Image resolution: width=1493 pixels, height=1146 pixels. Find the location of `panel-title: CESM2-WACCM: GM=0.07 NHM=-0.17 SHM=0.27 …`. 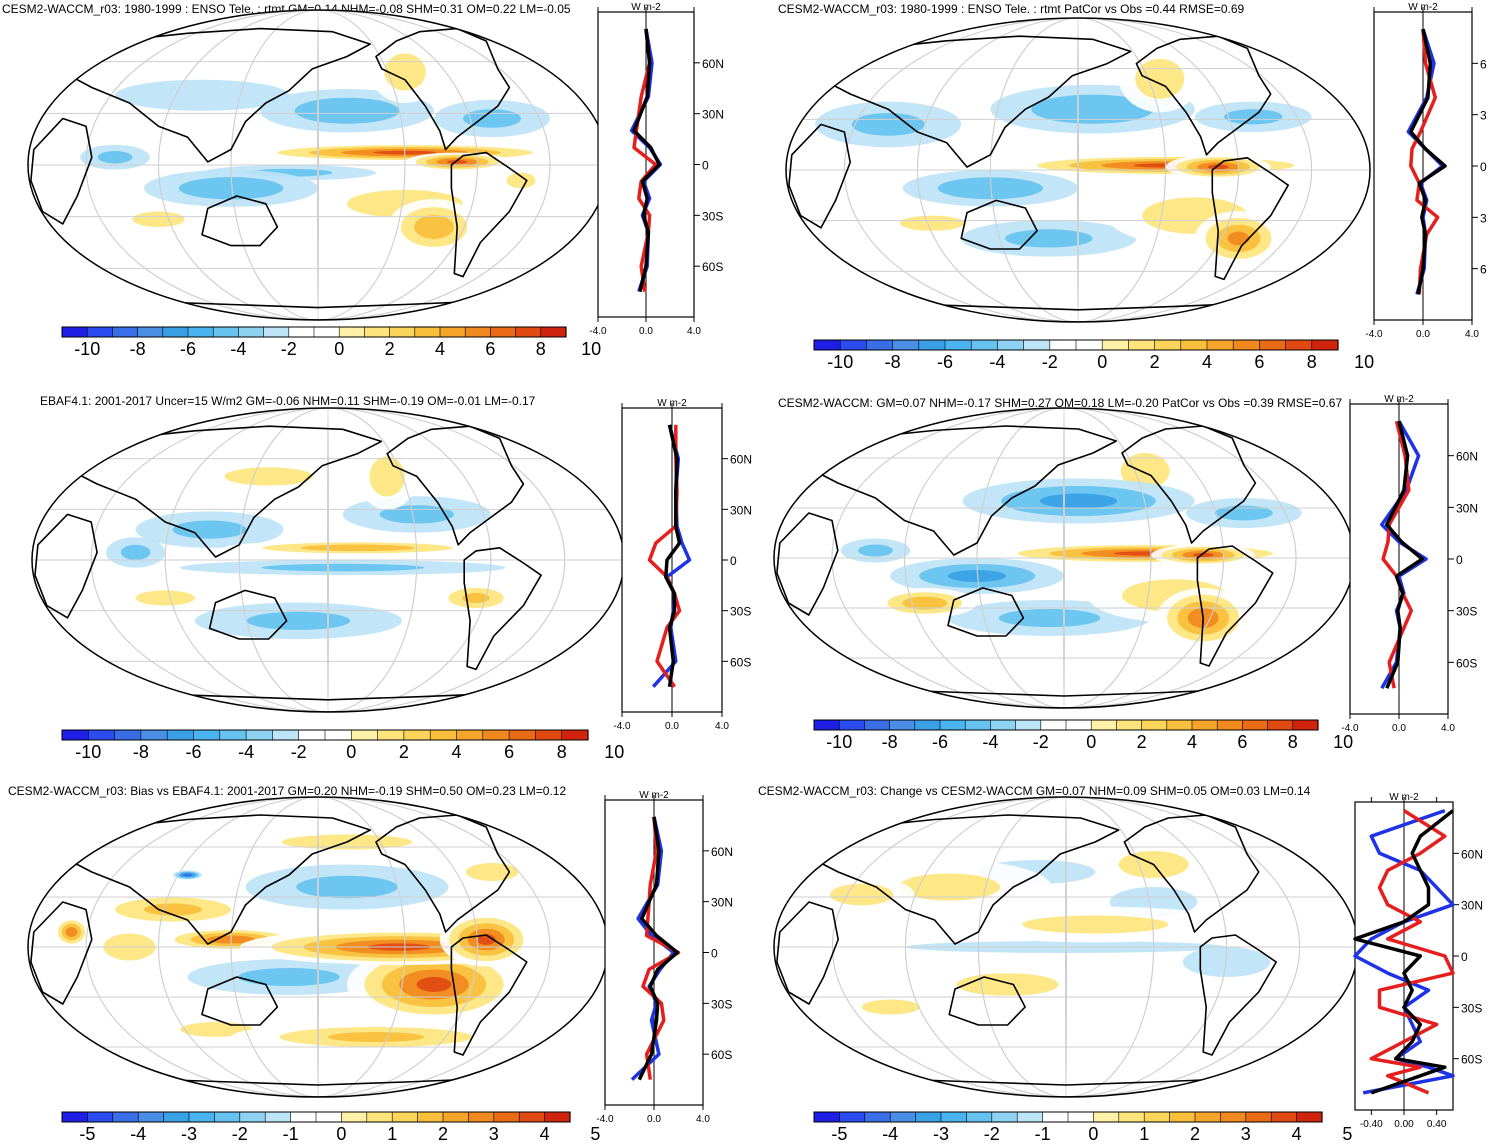

panel-title: CESM2-WACCM: GM=0.07 NHM=-0.17 SHM=0.27 … is located at coordinates (1060, 403).